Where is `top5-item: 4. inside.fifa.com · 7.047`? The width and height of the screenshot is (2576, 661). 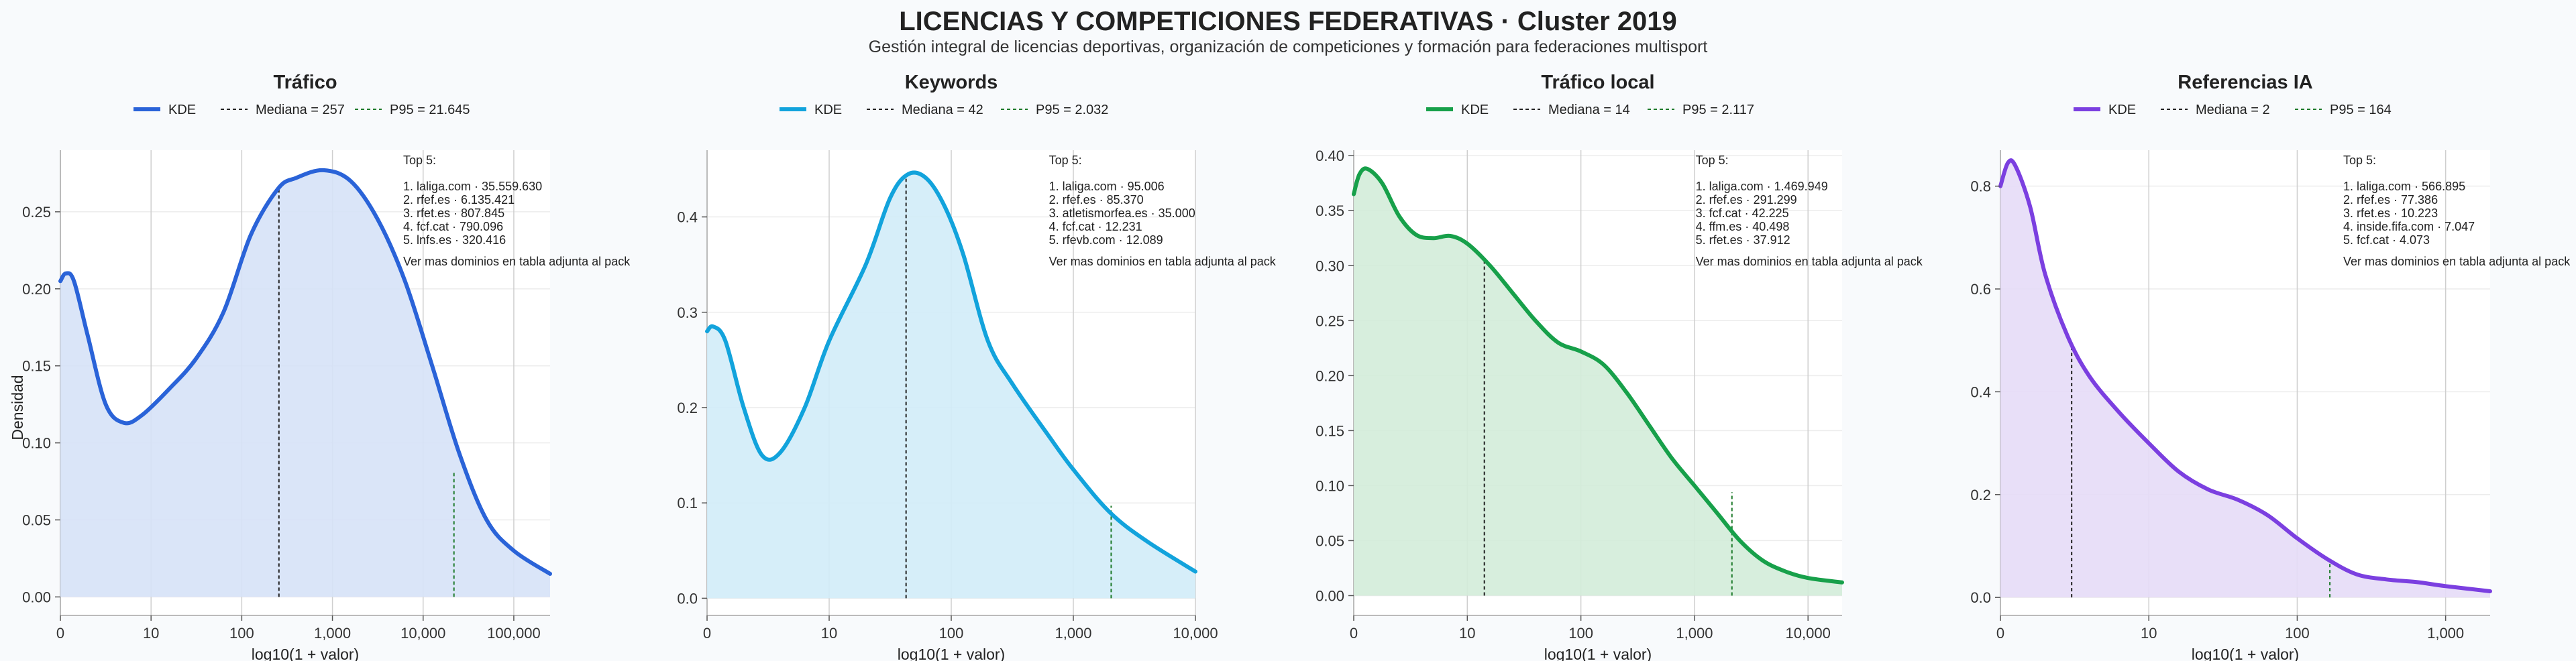
top5-item: 4. inside.fifa.com · 7.047 is located at coordinates (2409, 227).